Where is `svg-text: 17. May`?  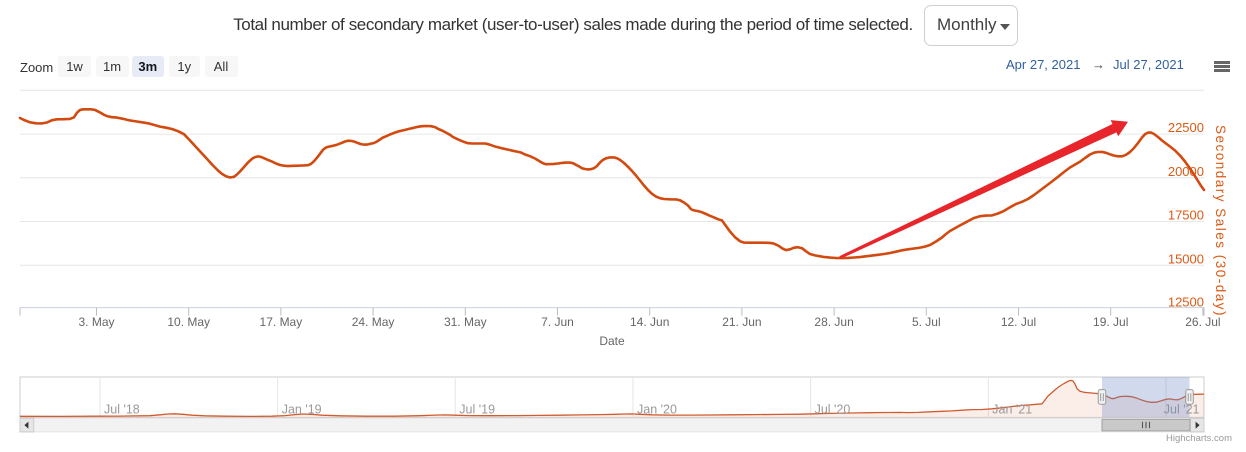 svg-text: 17. May is located at coordinates (281, 322).